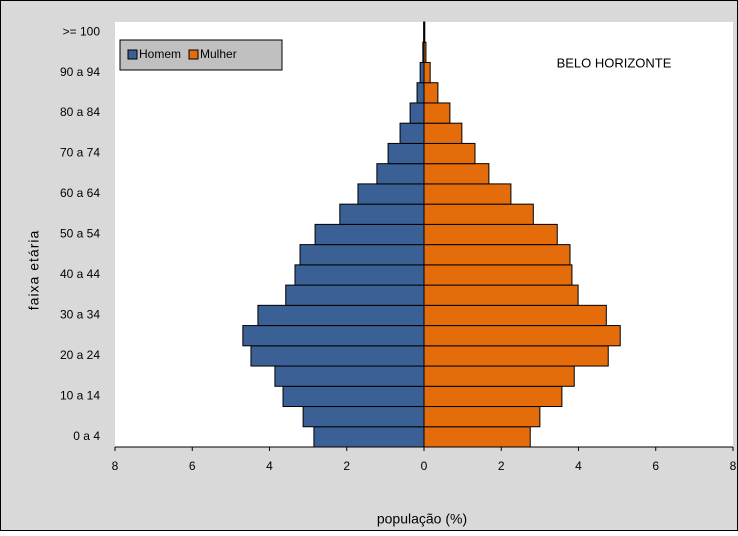 The height and width of the screenshot is (536, 738). I want to click on x-tick-label: 0, so click(424, 466).